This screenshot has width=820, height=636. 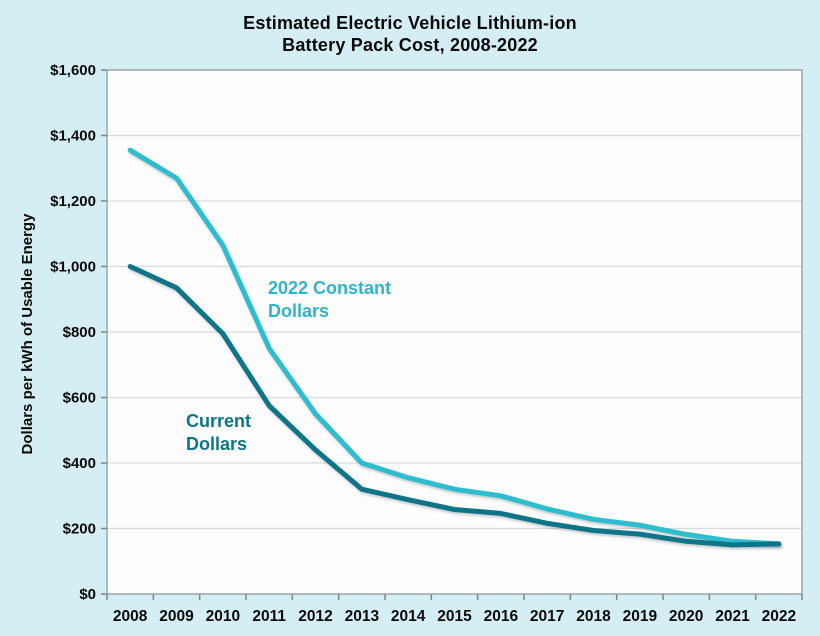 What do you see at coordinates (410, 45) in the screenshot?
I see `chart-title-line2: Battery Pack Cost, 2008-2022` at bounding box center [410, 45].